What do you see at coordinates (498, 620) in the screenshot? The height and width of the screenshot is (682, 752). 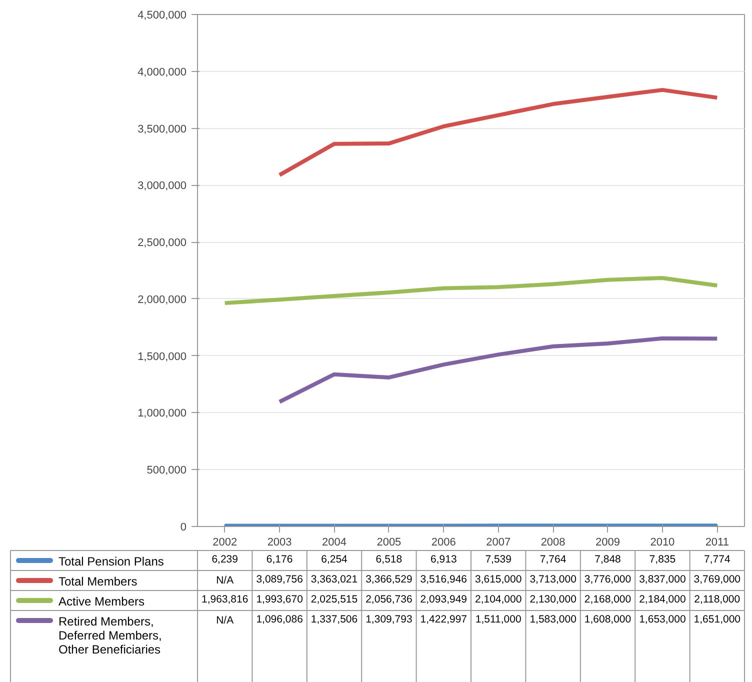 I see `data-label: 1,511,000` at bounding box center [498, 620].